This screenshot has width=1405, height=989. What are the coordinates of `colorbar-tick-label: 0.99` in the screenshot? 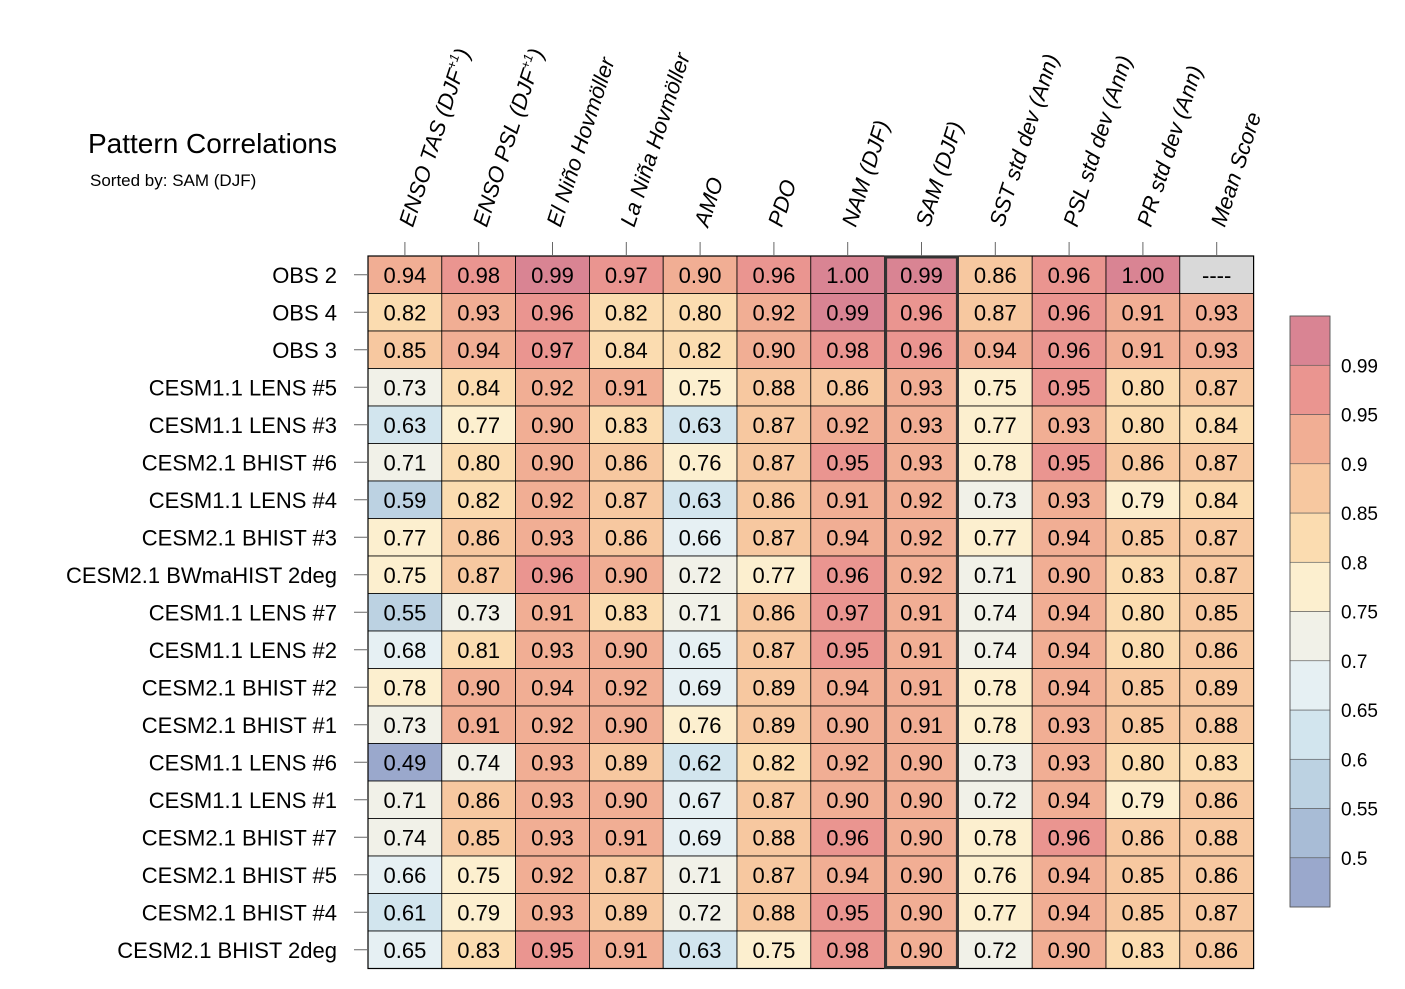 It's located at (1359, 366).